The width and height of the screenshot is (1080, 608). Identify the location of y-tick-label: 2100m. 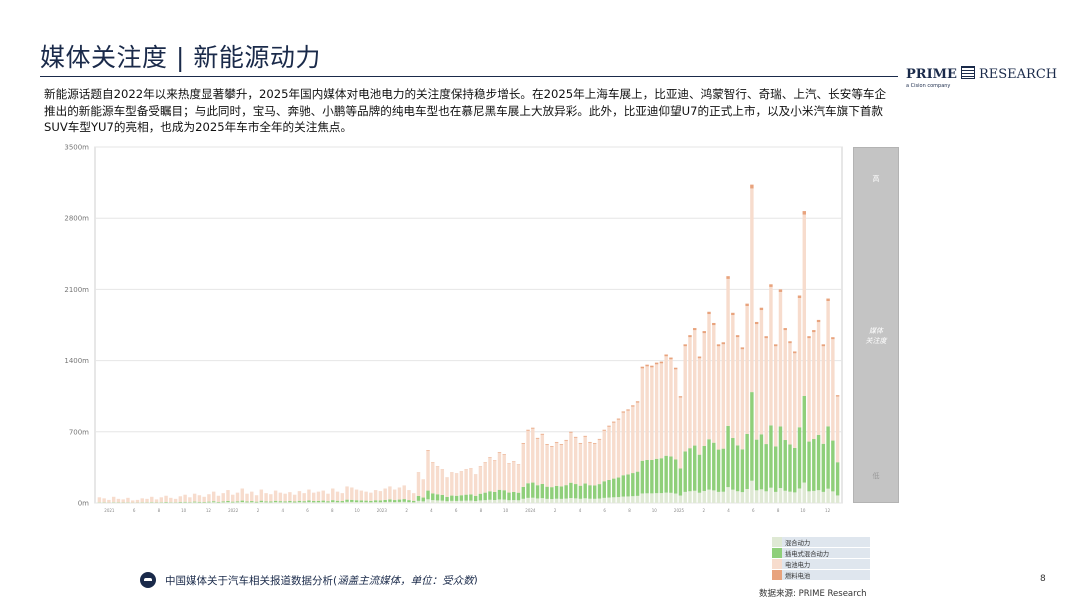
(76, 290).